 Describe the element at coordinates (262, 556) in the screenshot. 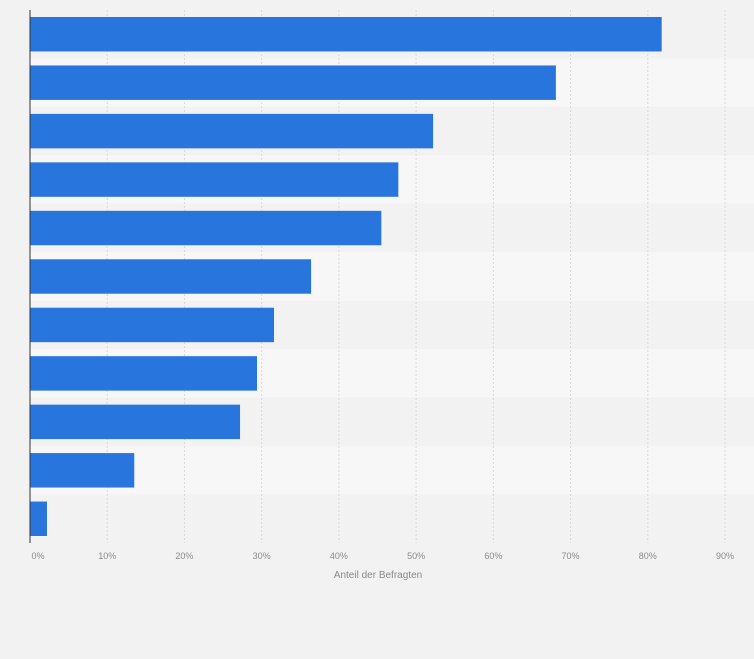

I see `x-tick-label: 30%` at that location.